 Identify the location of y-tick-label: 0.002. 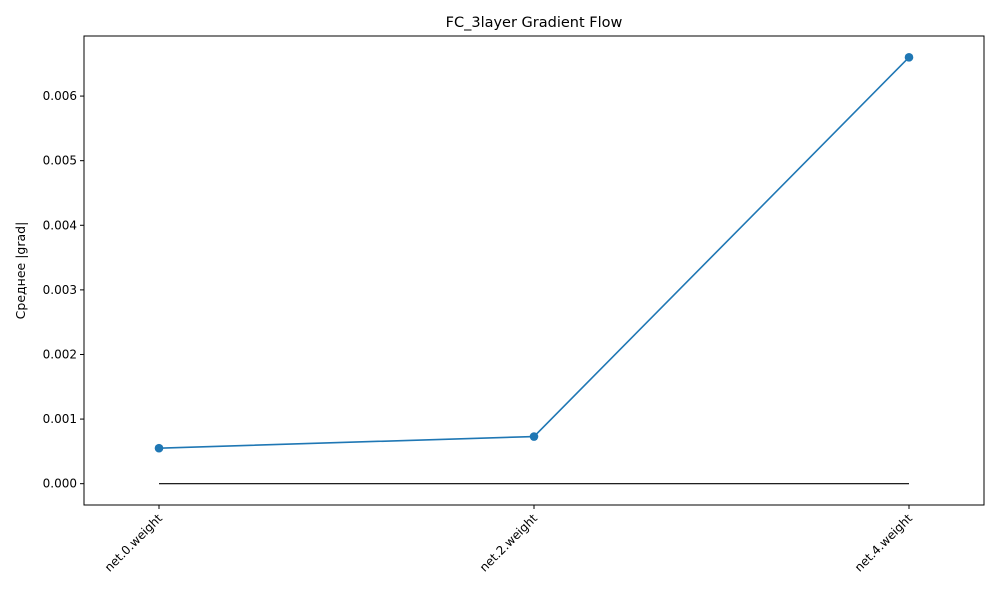
(60, 354).